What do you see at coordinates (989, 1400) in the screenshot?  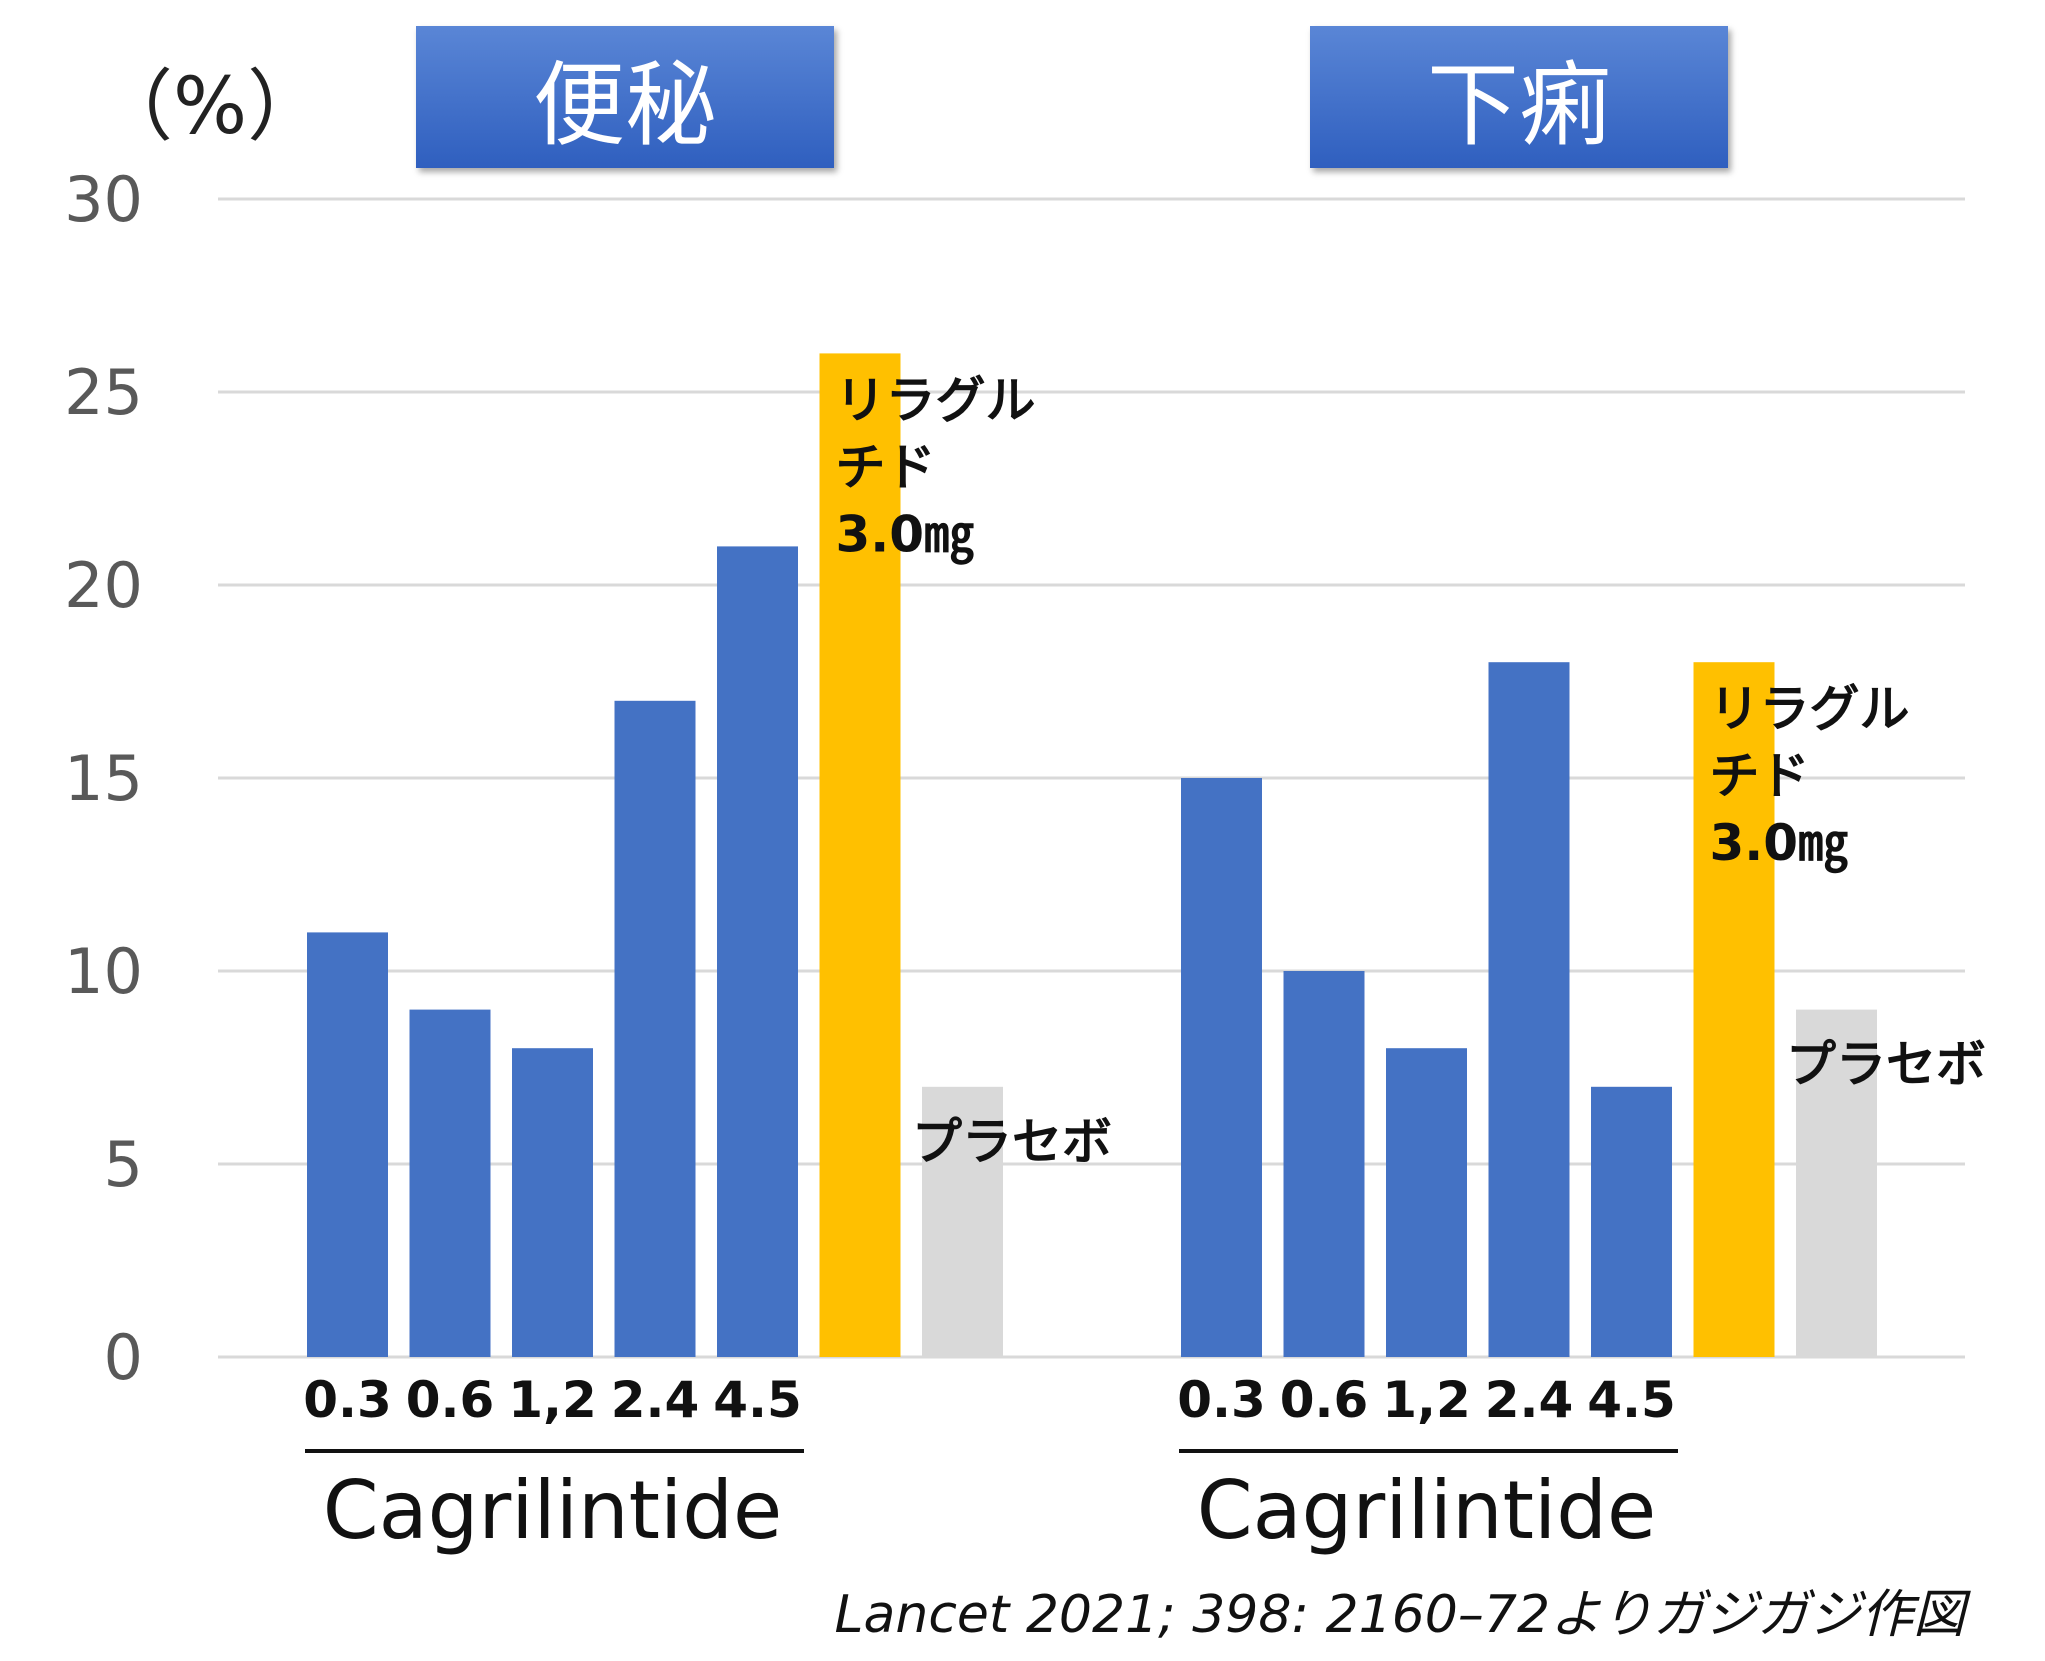 I see `x-tick-labels: 0.3 0.6 1,2 2.4 4.5 0.3 0.6 1,2 2.4 4.5` at bounding box center [989, 1400].